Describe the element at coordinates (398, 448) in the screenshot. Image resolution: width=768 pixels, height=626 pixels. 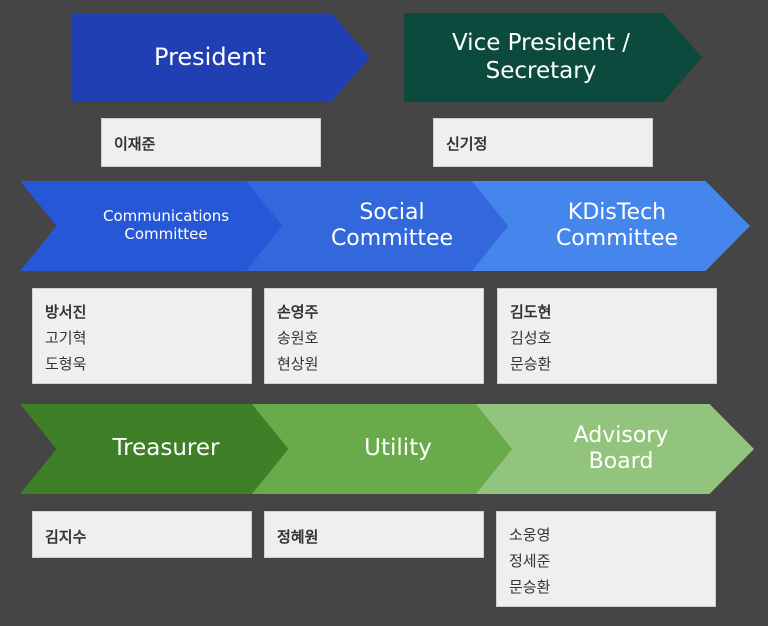
I see `utility-title: Utility` at that location.